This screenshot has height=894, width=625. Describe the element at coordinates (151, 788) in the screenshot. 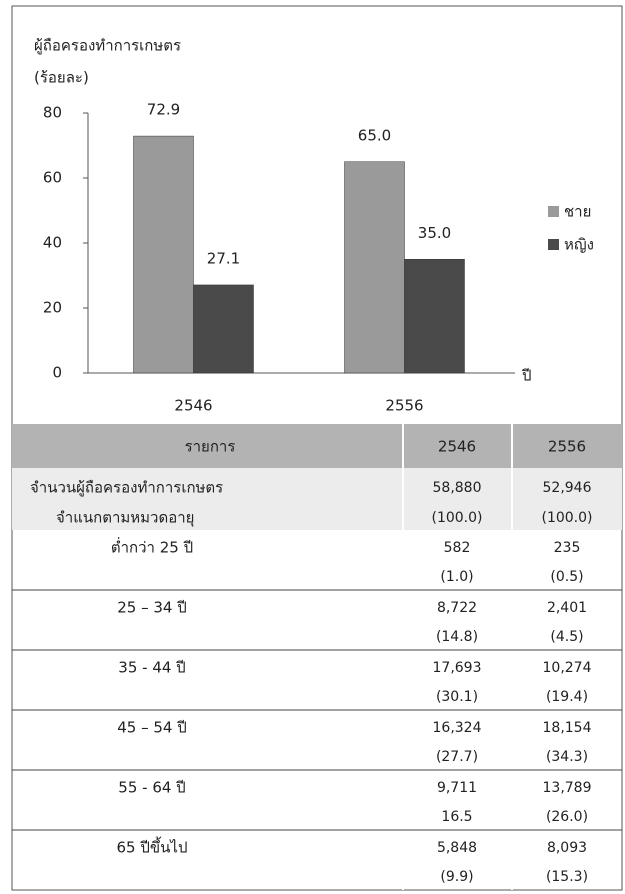

I see `row-label: 55 - 64 ปี` at that location.